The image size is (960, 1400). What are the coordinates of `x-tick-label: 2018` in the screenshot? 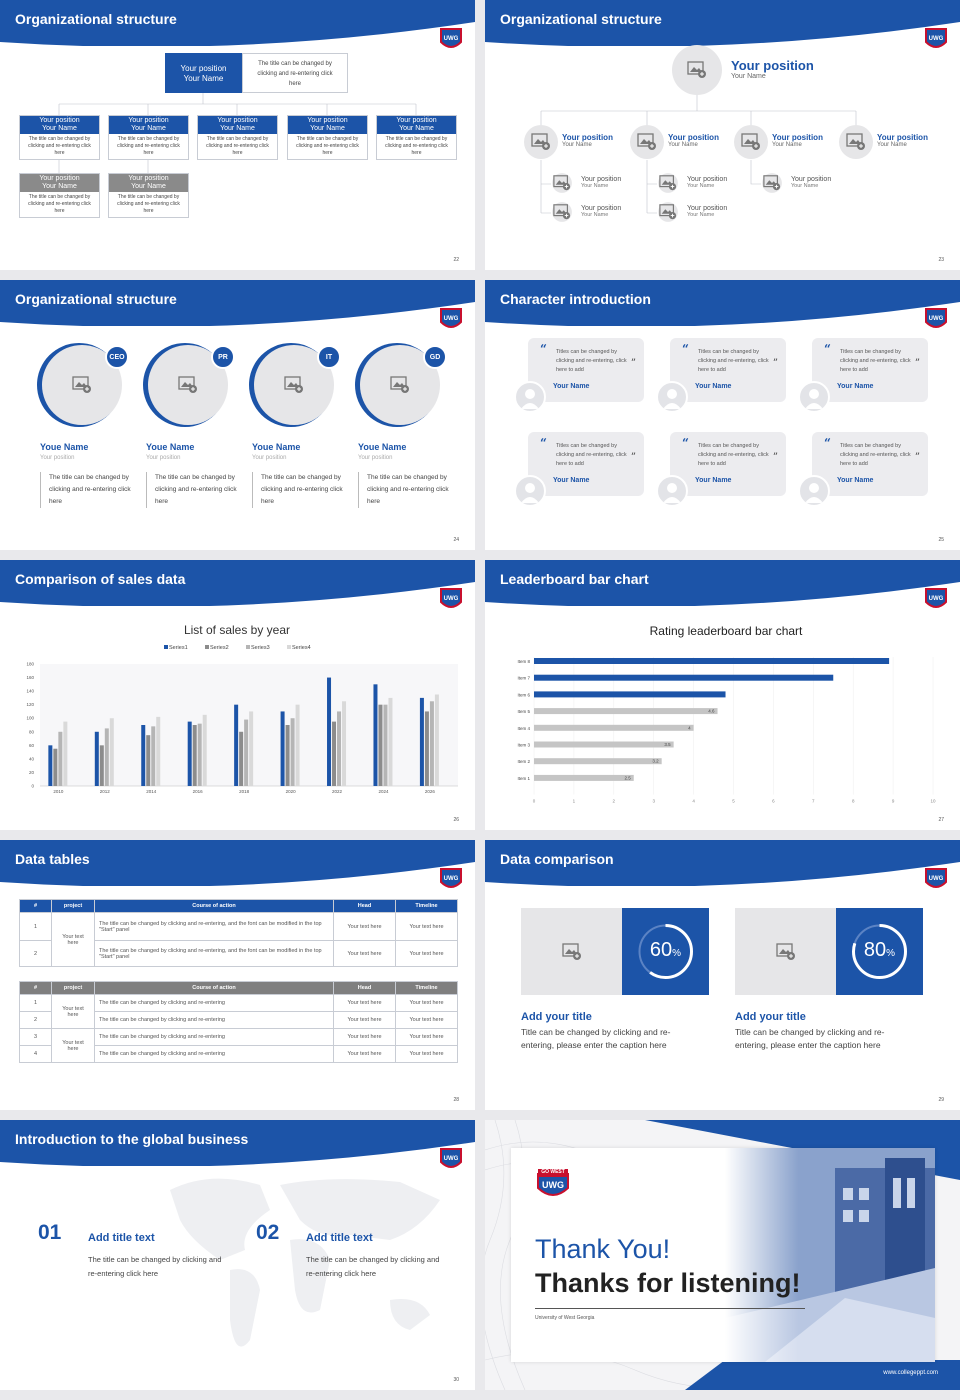 It's located at (244, 791).